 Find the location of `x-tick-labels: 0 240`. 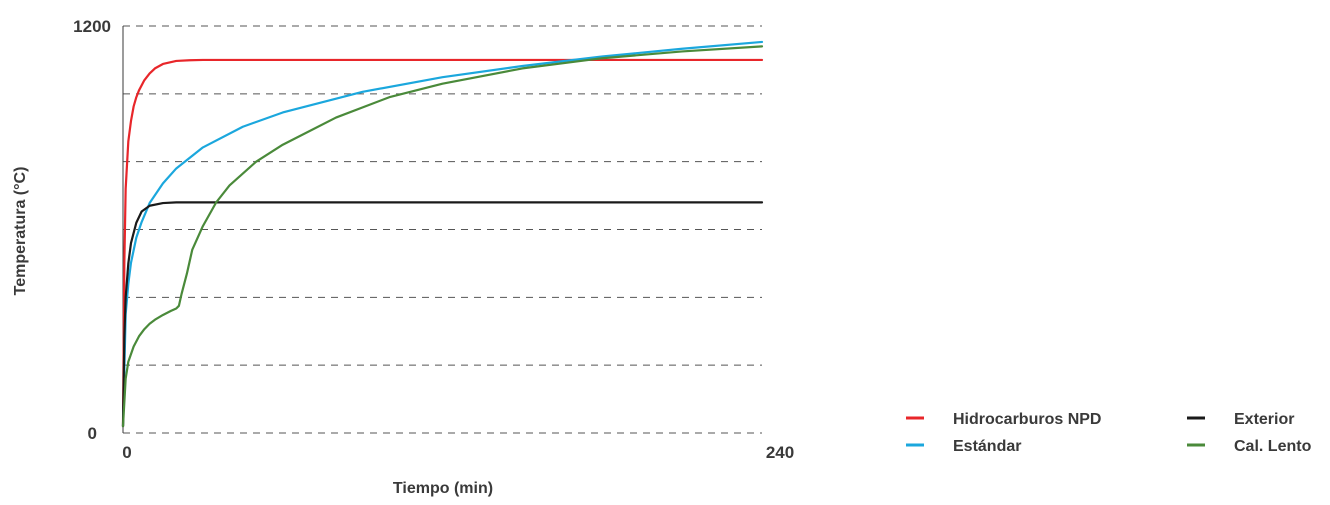

x-tick-labels: 0 240 is located at coordinates (458, 452).